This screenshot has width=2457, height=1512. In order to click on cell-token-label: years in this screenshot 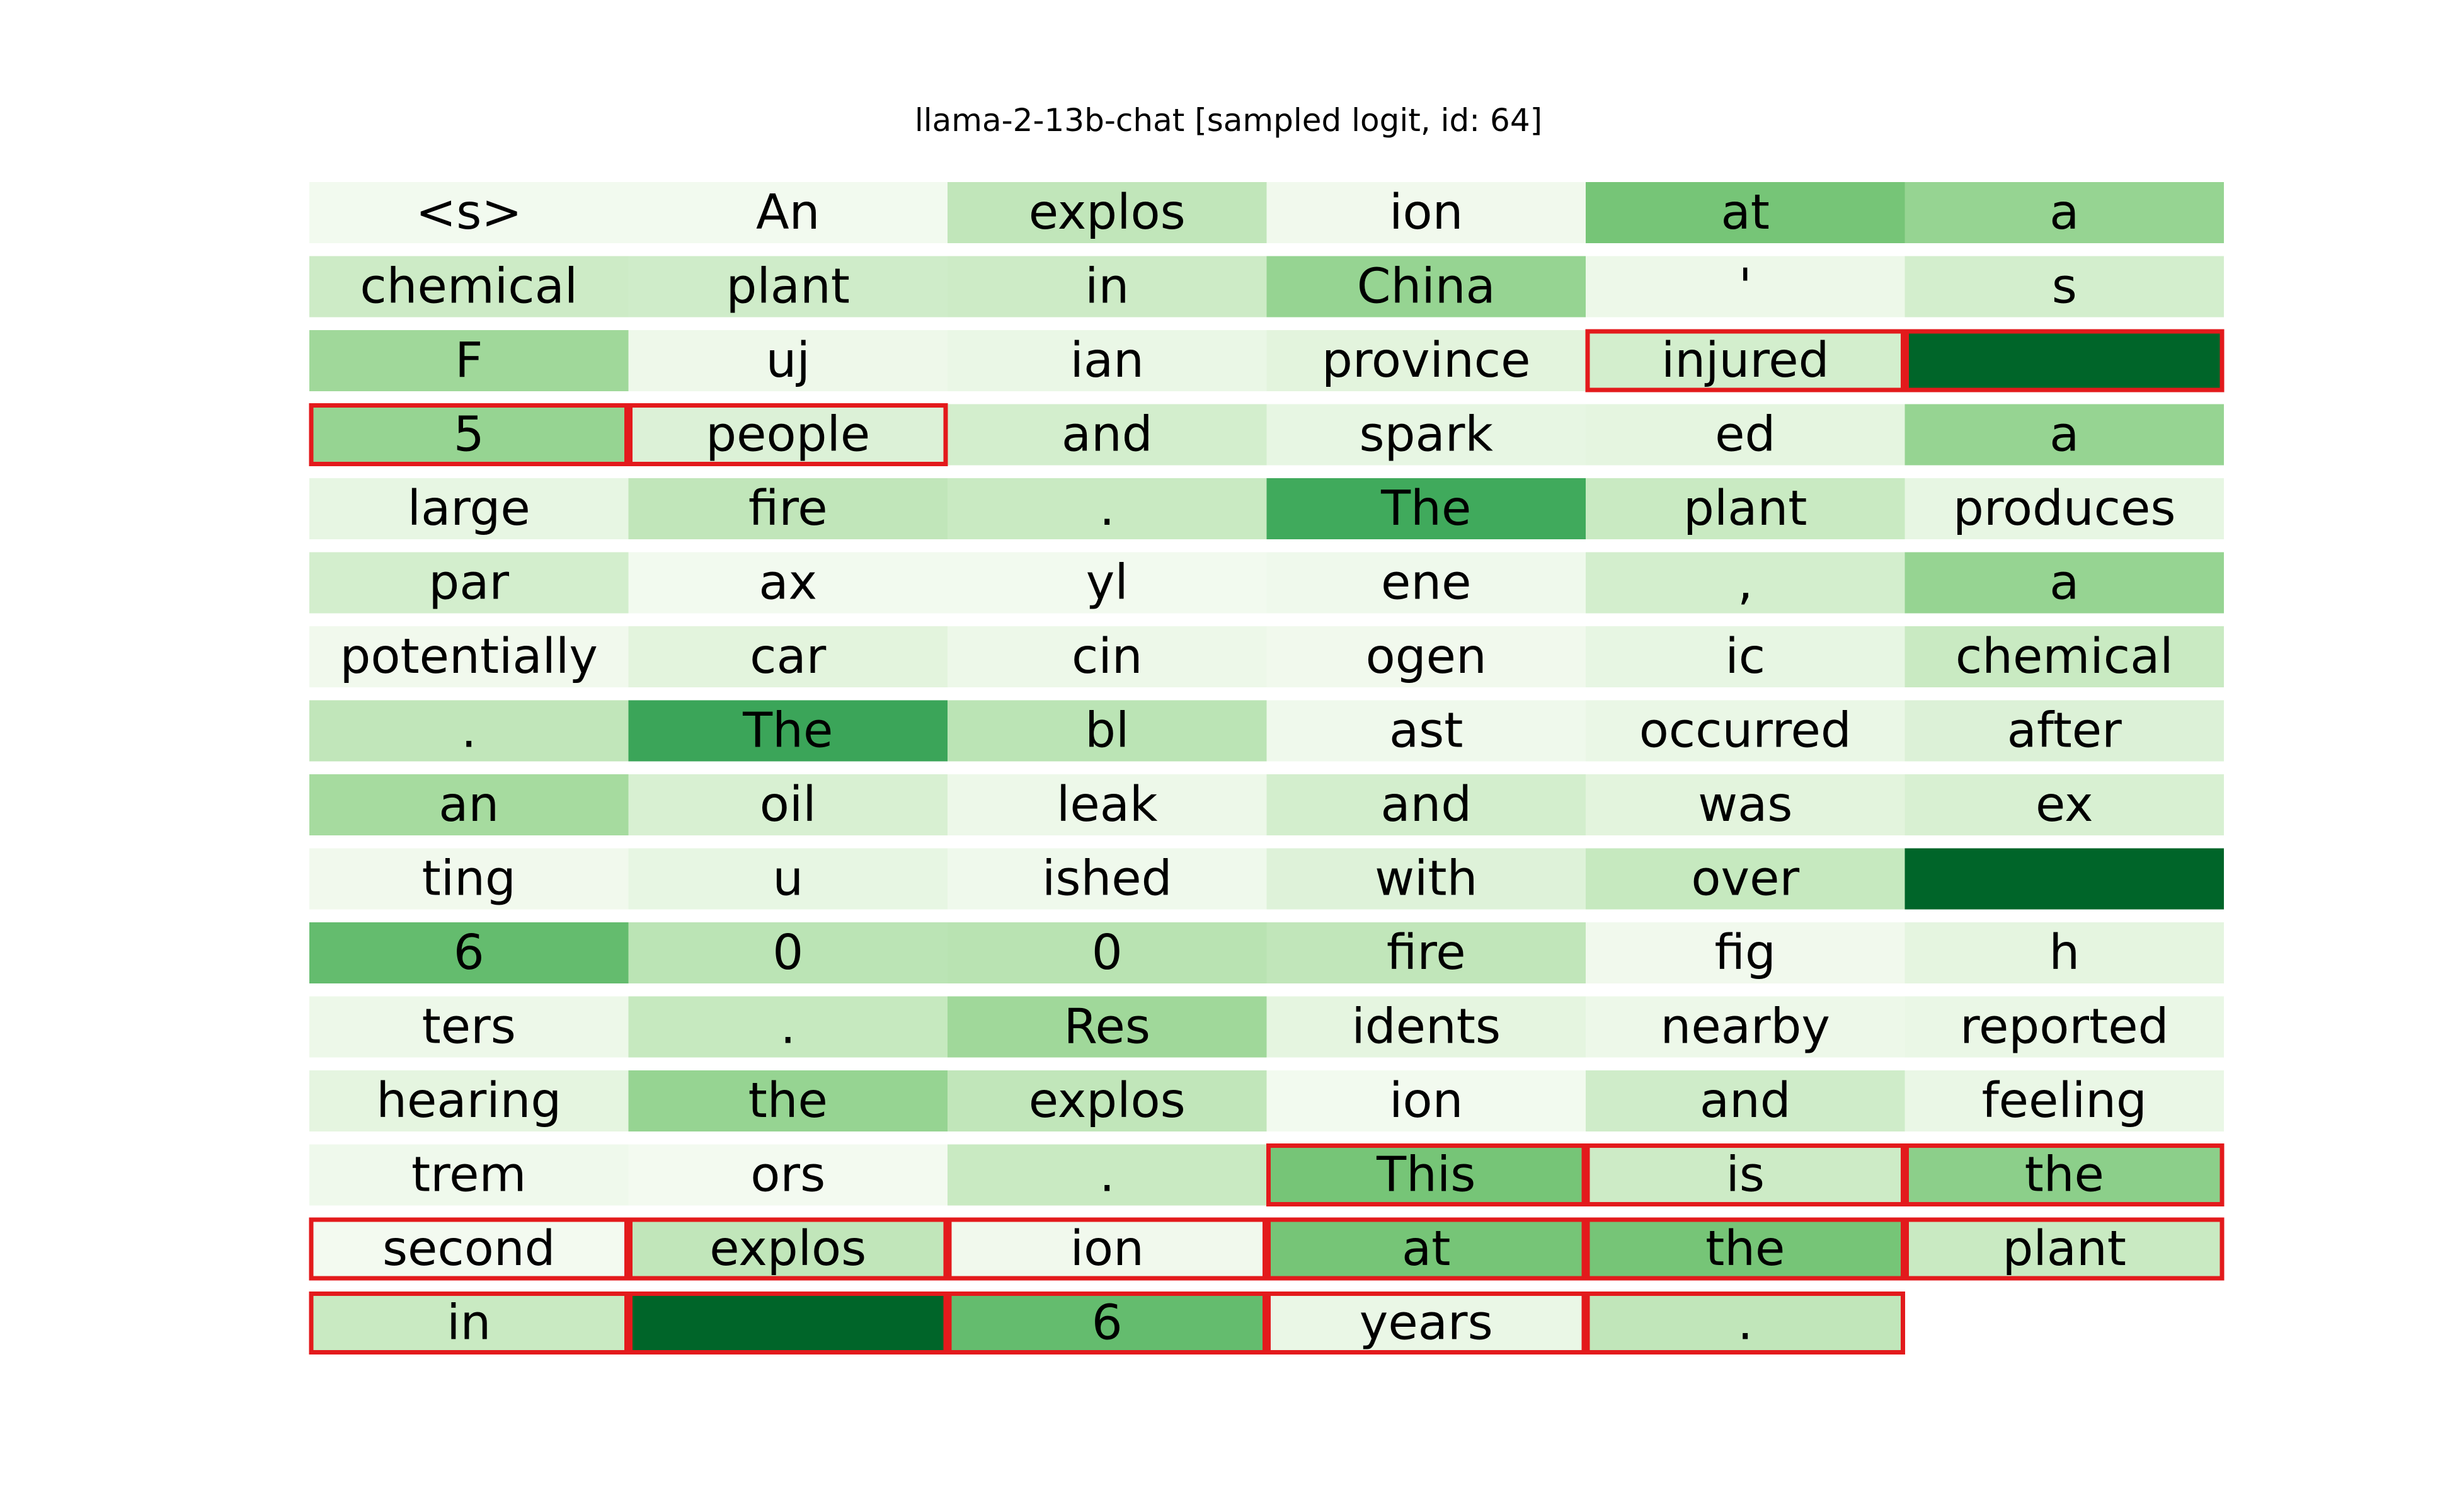, I will do `click(1426, 1323)`.